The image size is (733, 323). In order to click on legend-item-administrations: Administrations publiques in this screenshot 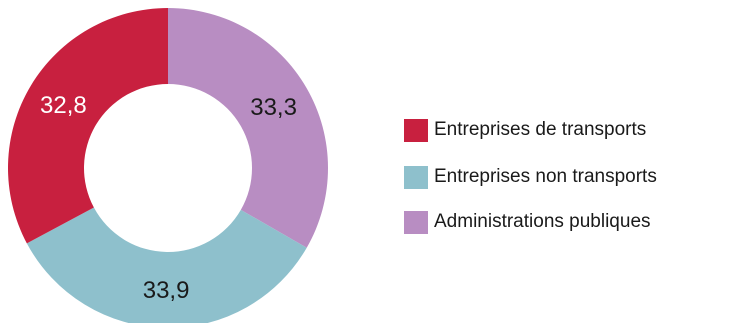, I will do `click(530, 222)`.